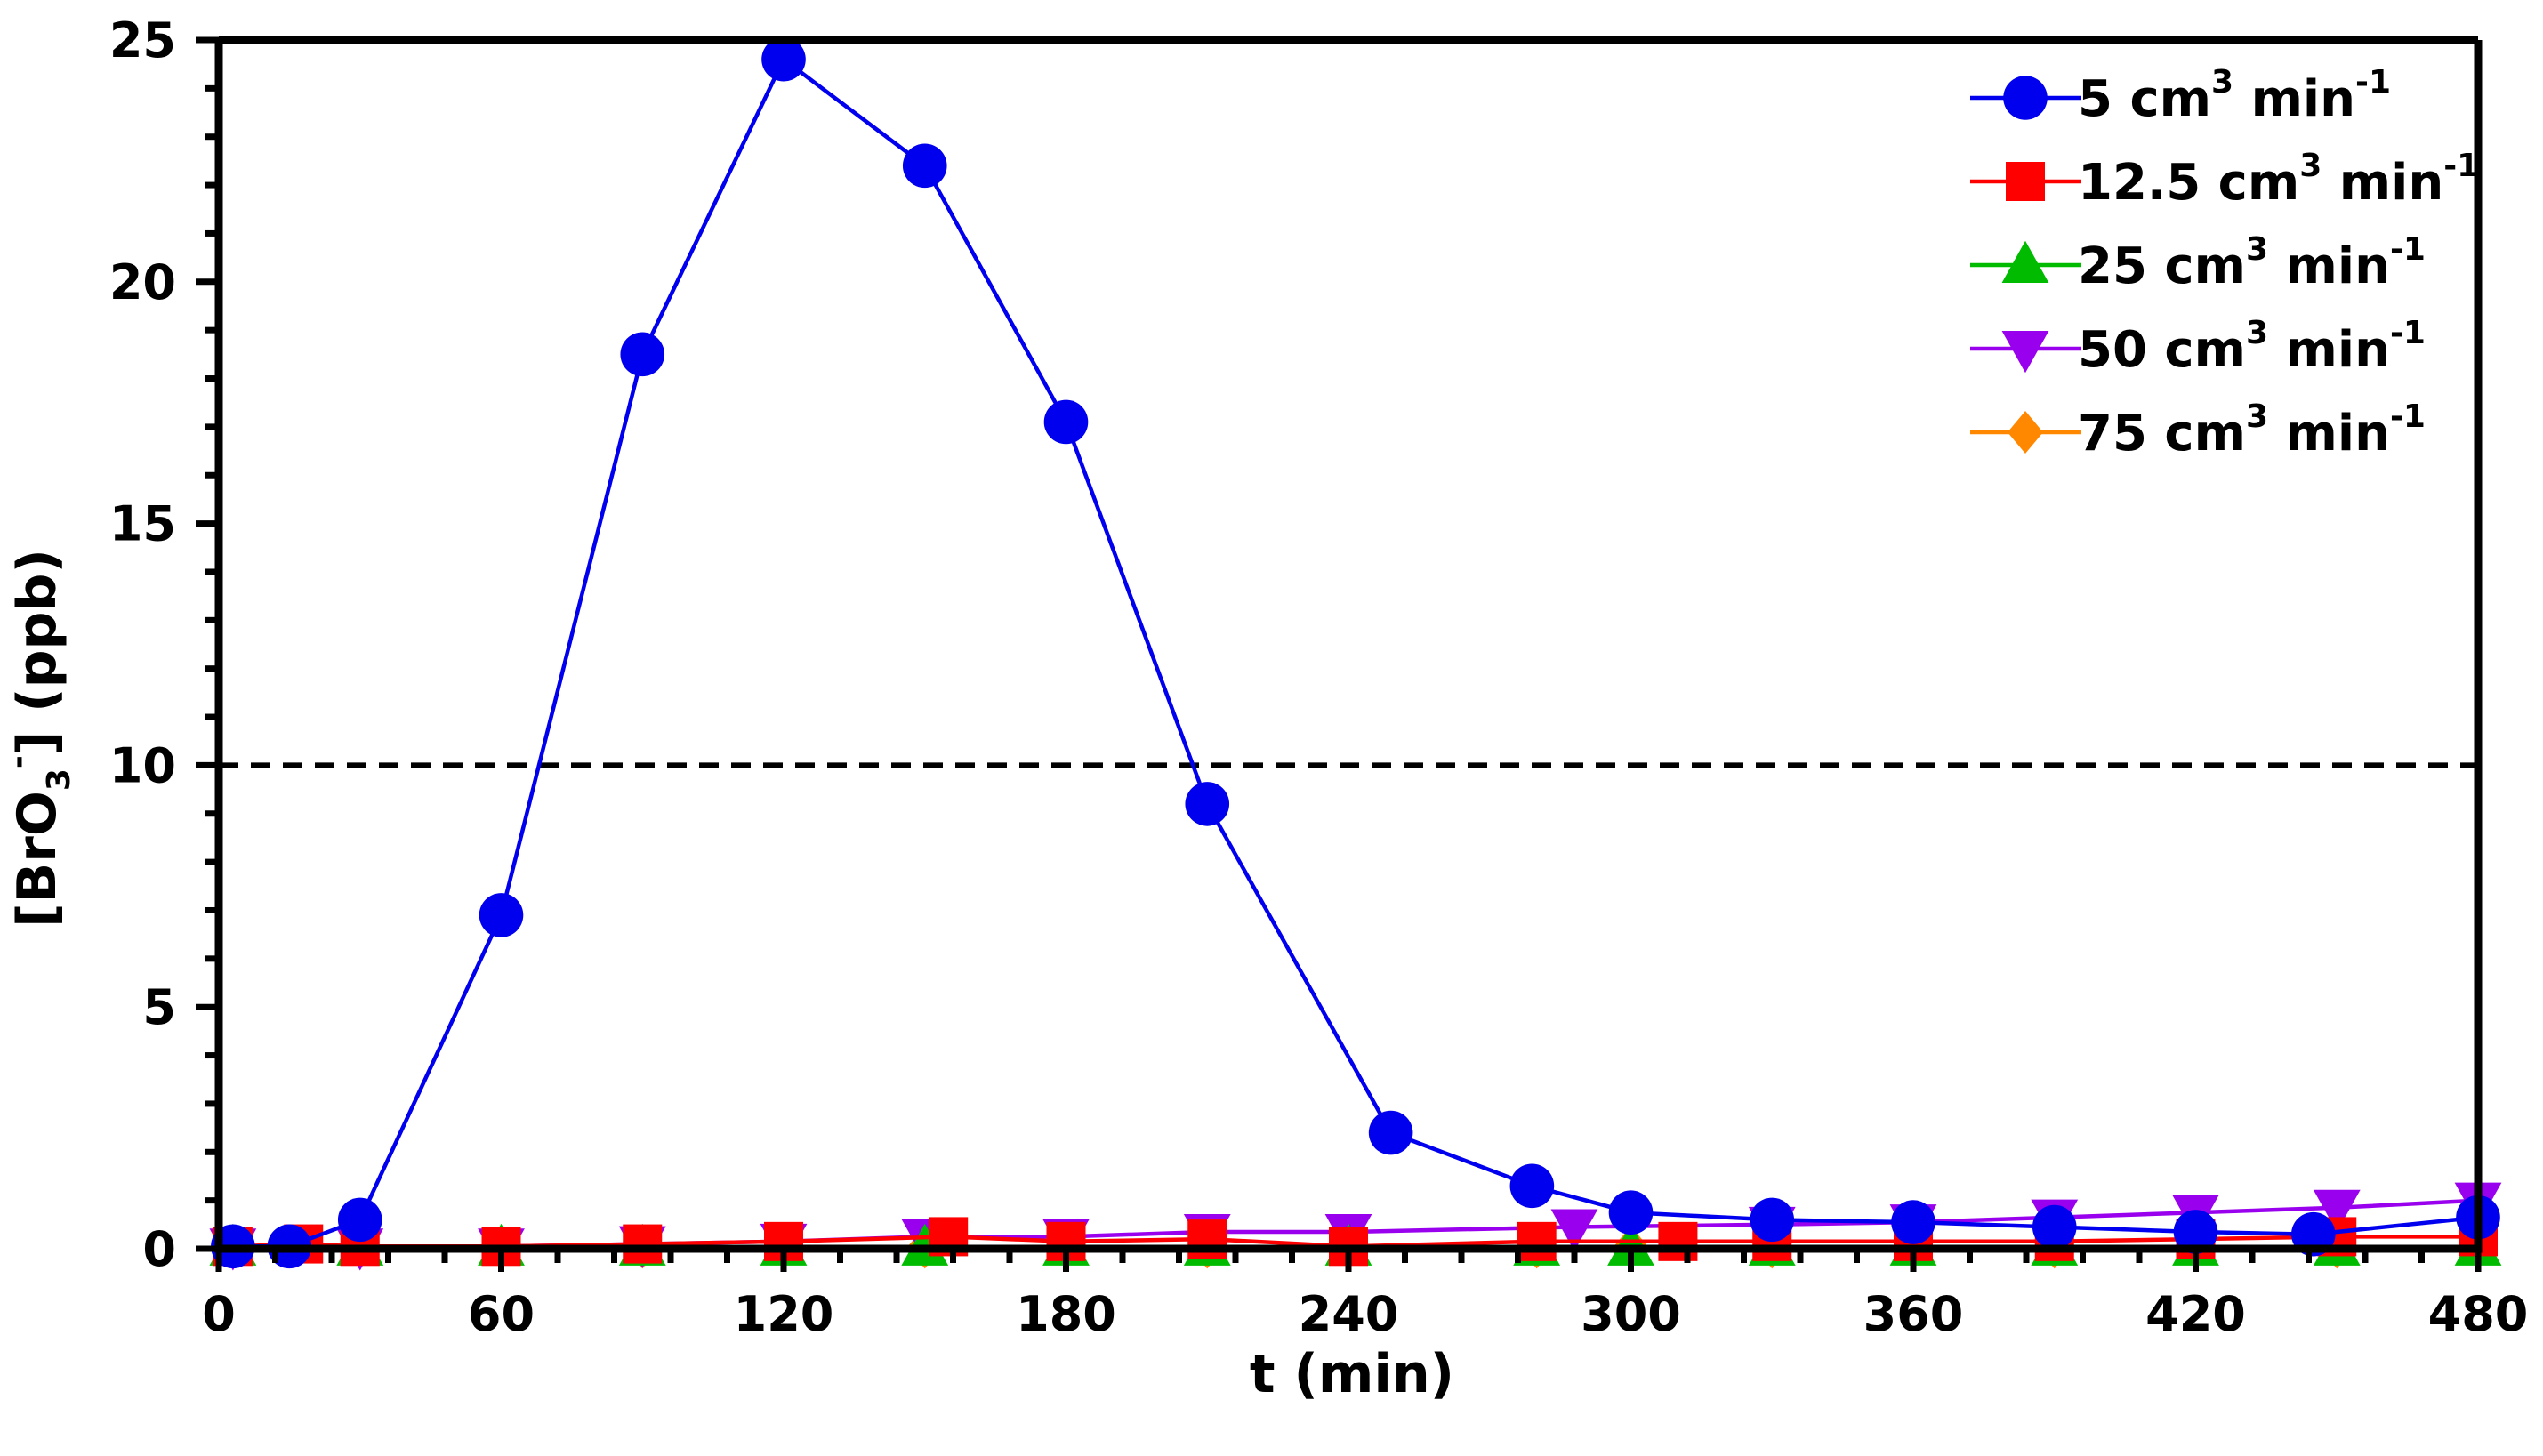  What do you see at coordinates (784, 1314) in the screenshot?
I see `x-tick-label: 120` at bounding box center [784, 1314].